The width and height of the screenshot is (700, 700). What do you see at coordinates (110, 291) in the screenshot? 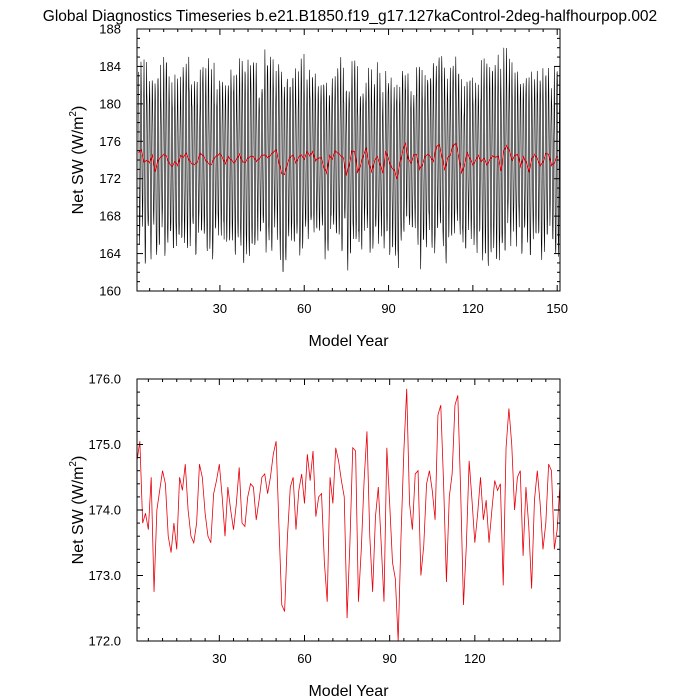
I see `y-tick-label: 160` at bounding box center [110, 291].